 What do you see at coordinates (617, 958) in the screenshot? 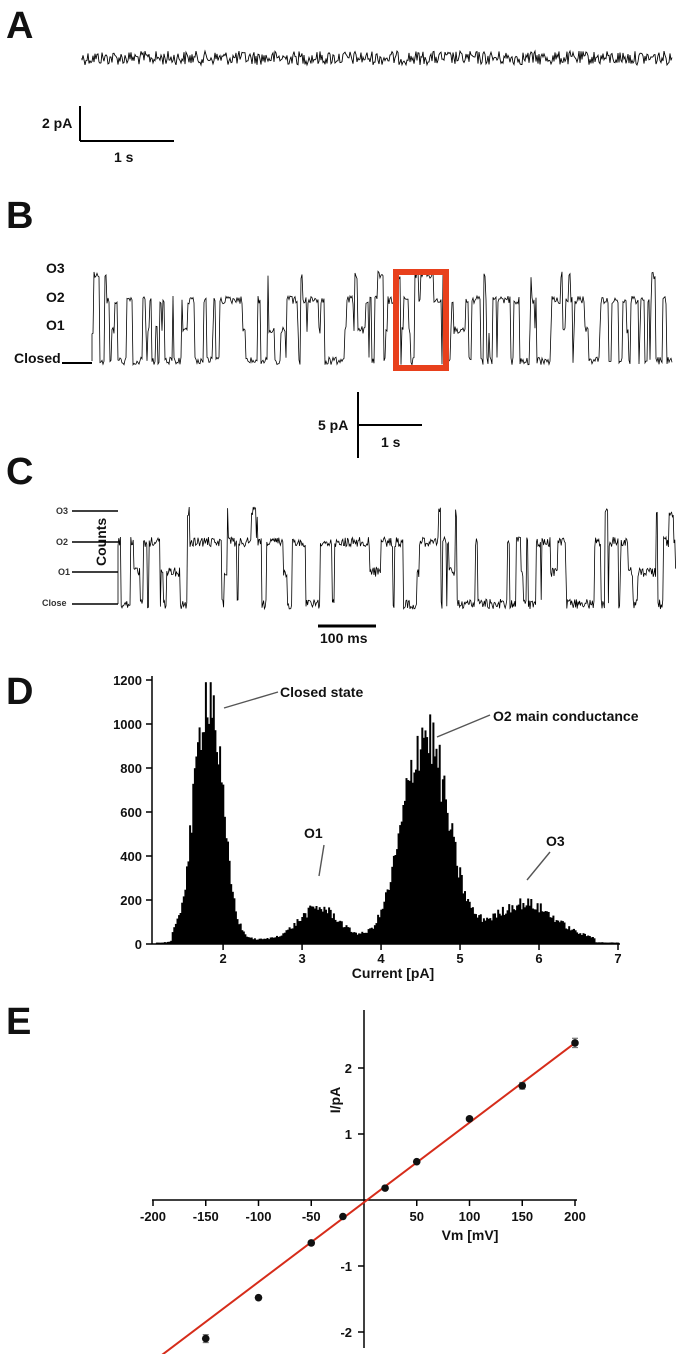
I see `x-tick-label-d: 7` at bounding box center [617, 958].